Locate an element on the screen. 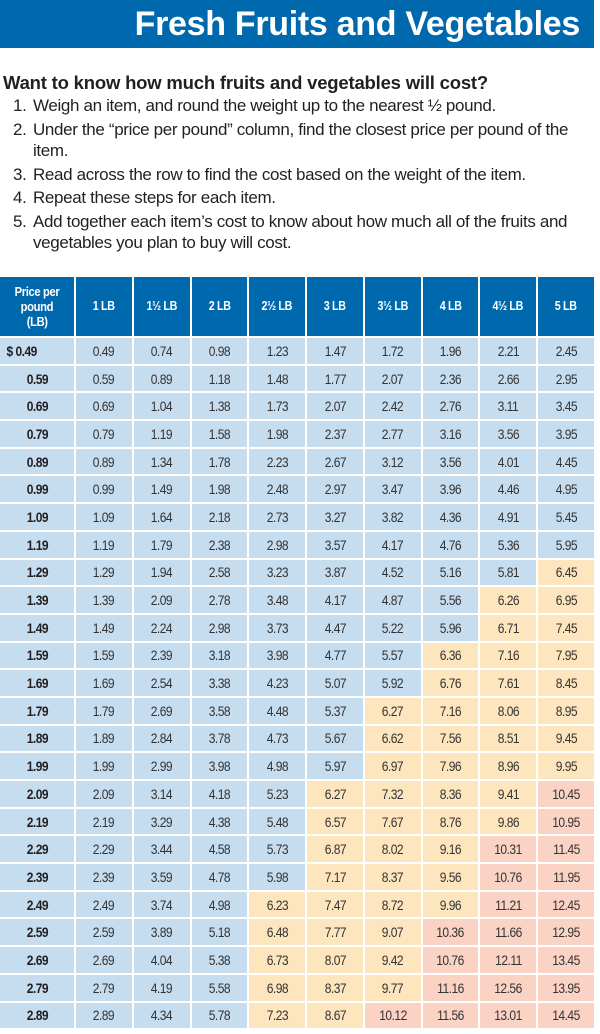 Image resolution: width=600 pixels, height=1034 pixels. price-per-pound-cell: 1.99 is located at coordinates (37, 766).